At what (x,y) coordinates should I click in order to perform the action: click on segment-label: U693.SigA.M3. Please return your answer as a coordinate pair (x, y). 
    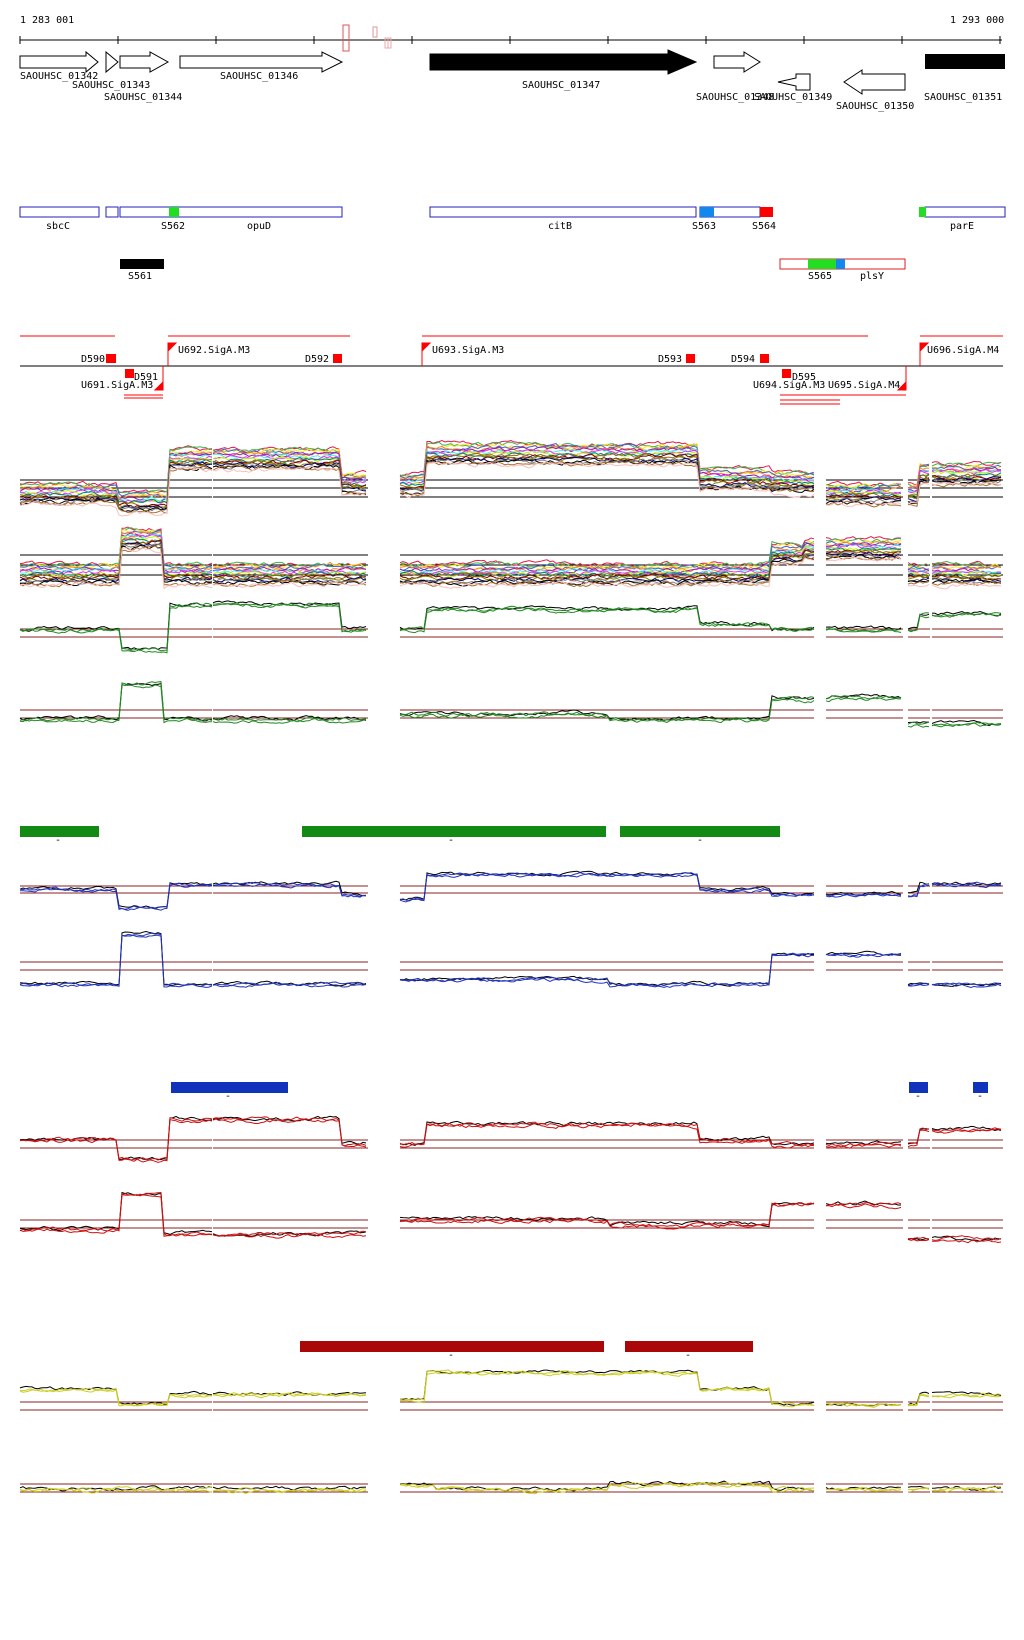
    Looking at the image, I should click on (468, 350).